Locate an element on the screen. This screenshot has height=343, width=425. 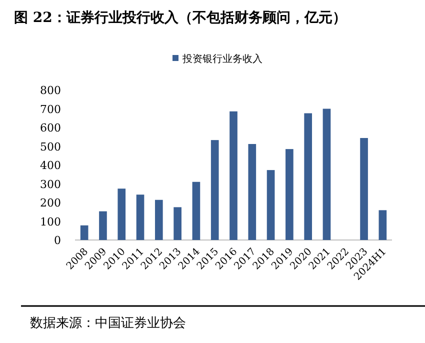
y-tick-label: 300 is located at coordinates (50, 184).